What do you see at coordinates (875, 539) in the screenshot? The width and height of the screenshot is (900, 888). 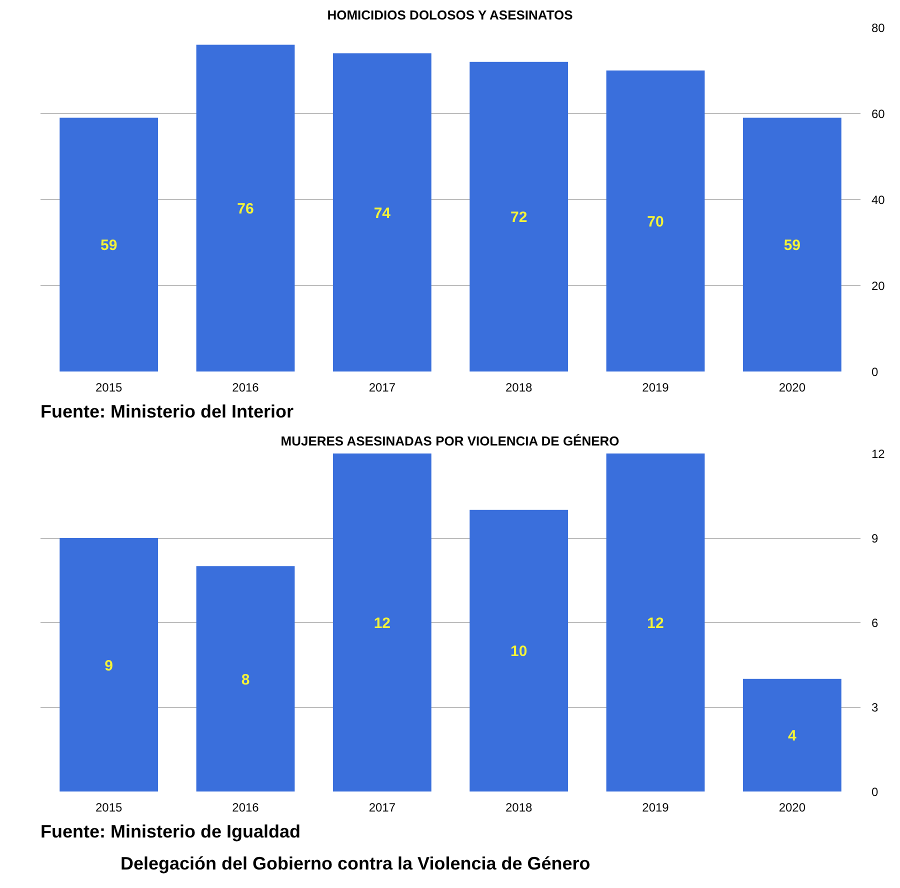 I see `y-tick-label: 9` at bounding box center [875, 539].